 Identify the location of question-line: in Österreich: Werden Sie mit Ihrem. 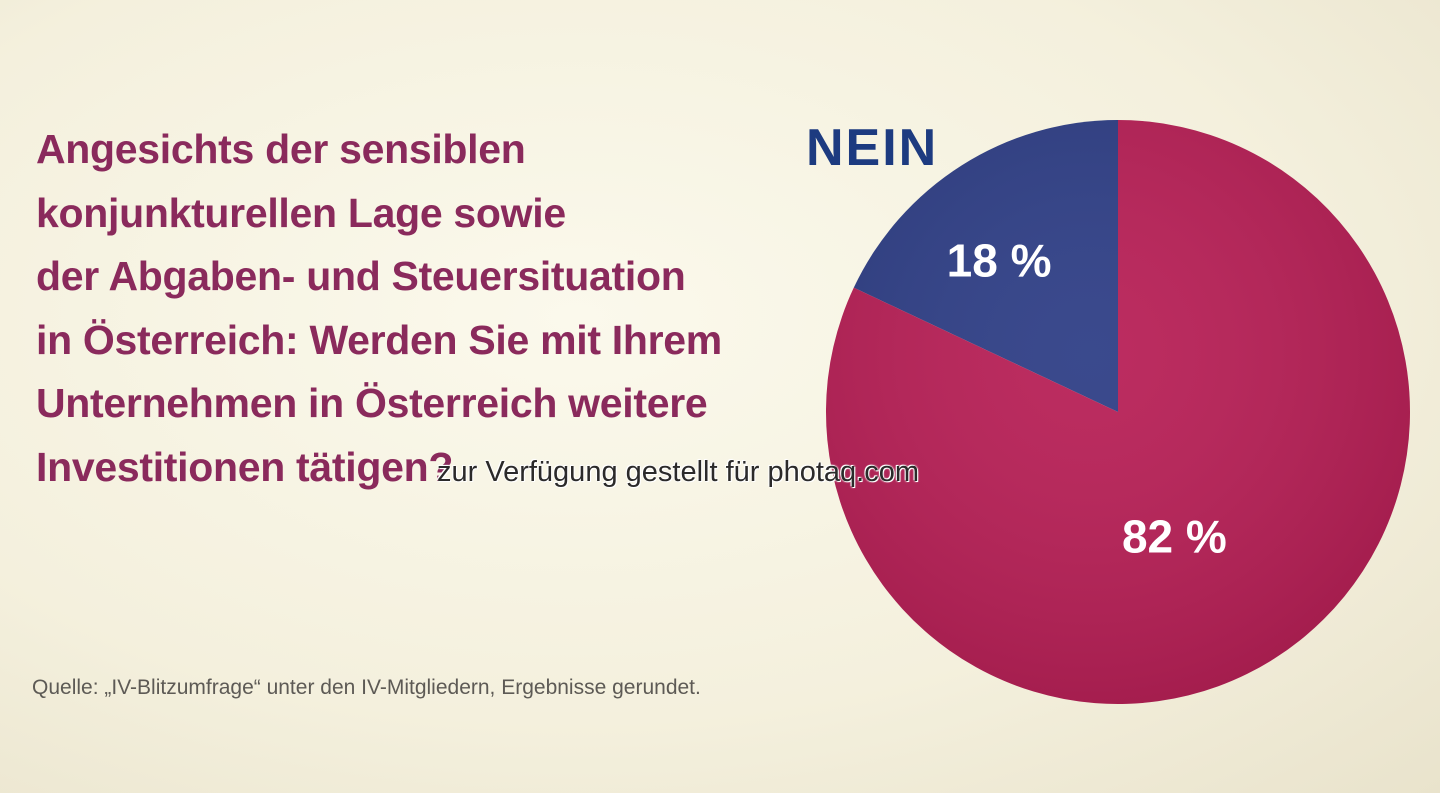
(379, 339).